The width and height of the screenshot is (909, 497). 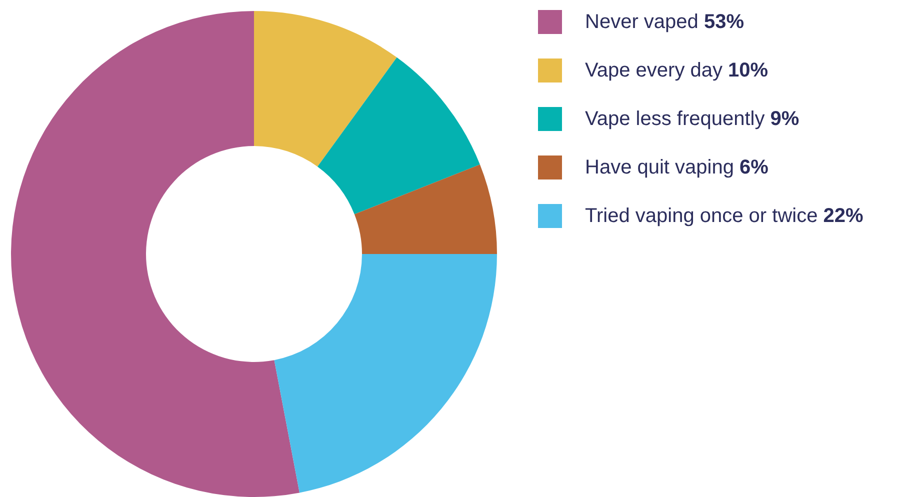 I want to click on data-label: 6%, so click(x=754, y=167).